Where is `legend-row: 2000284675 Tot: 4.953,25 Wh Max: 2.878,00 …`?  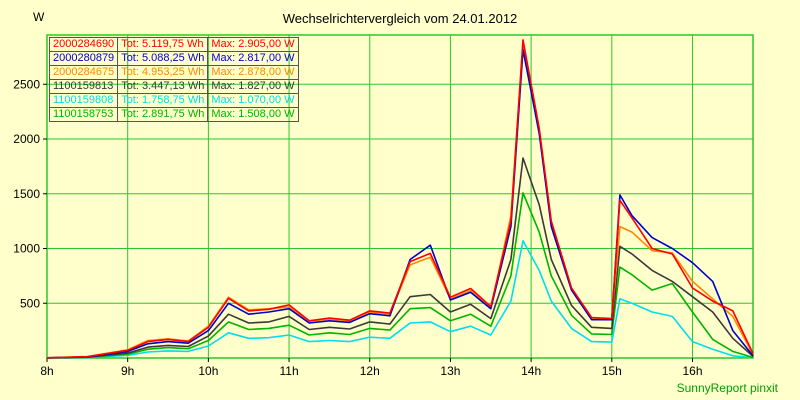
legend-row: 2000284675 Tot: 4.953,25 Wh Max: 2.878,00 … is located at coordinates (173, 72).